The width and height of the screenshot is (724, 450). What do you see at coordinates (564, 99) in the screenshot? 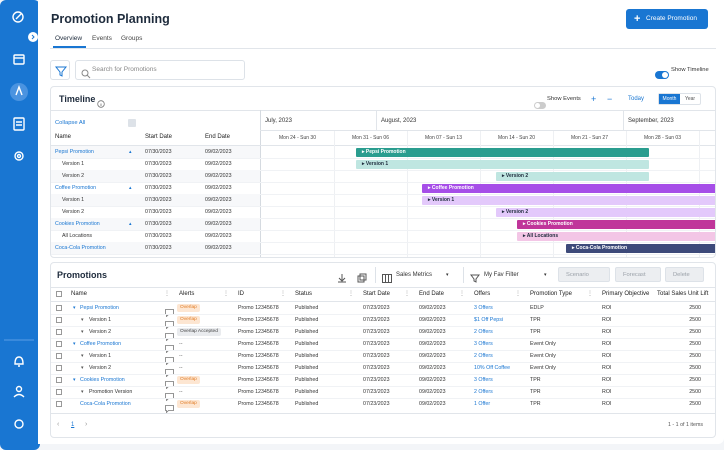
I see `show-events: Show Events` at bounding box center [564, 99].